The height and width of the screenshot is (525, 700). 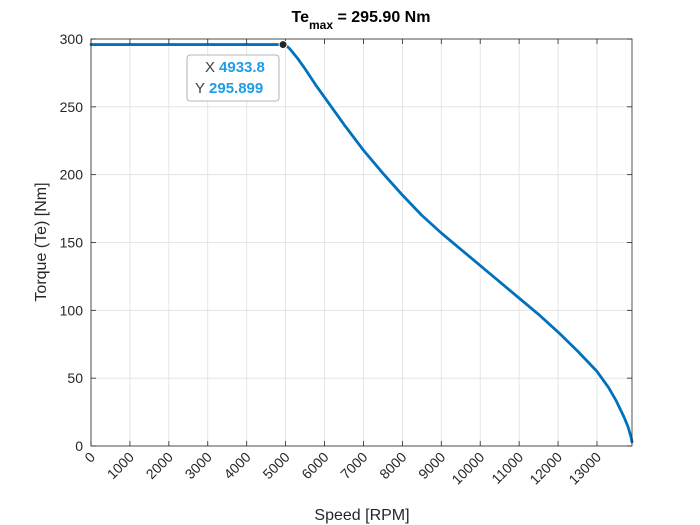 What do you see at coordinates (75, 378) in the screenshot?
I see `y-tick-label: 50` at bounding box center [75, 378].